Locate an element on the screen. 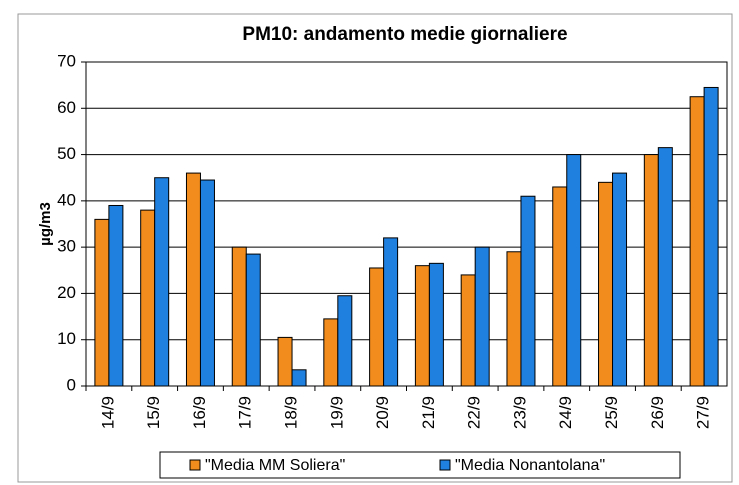  y-tick-label: 50 is located at coordinates (66, 153).